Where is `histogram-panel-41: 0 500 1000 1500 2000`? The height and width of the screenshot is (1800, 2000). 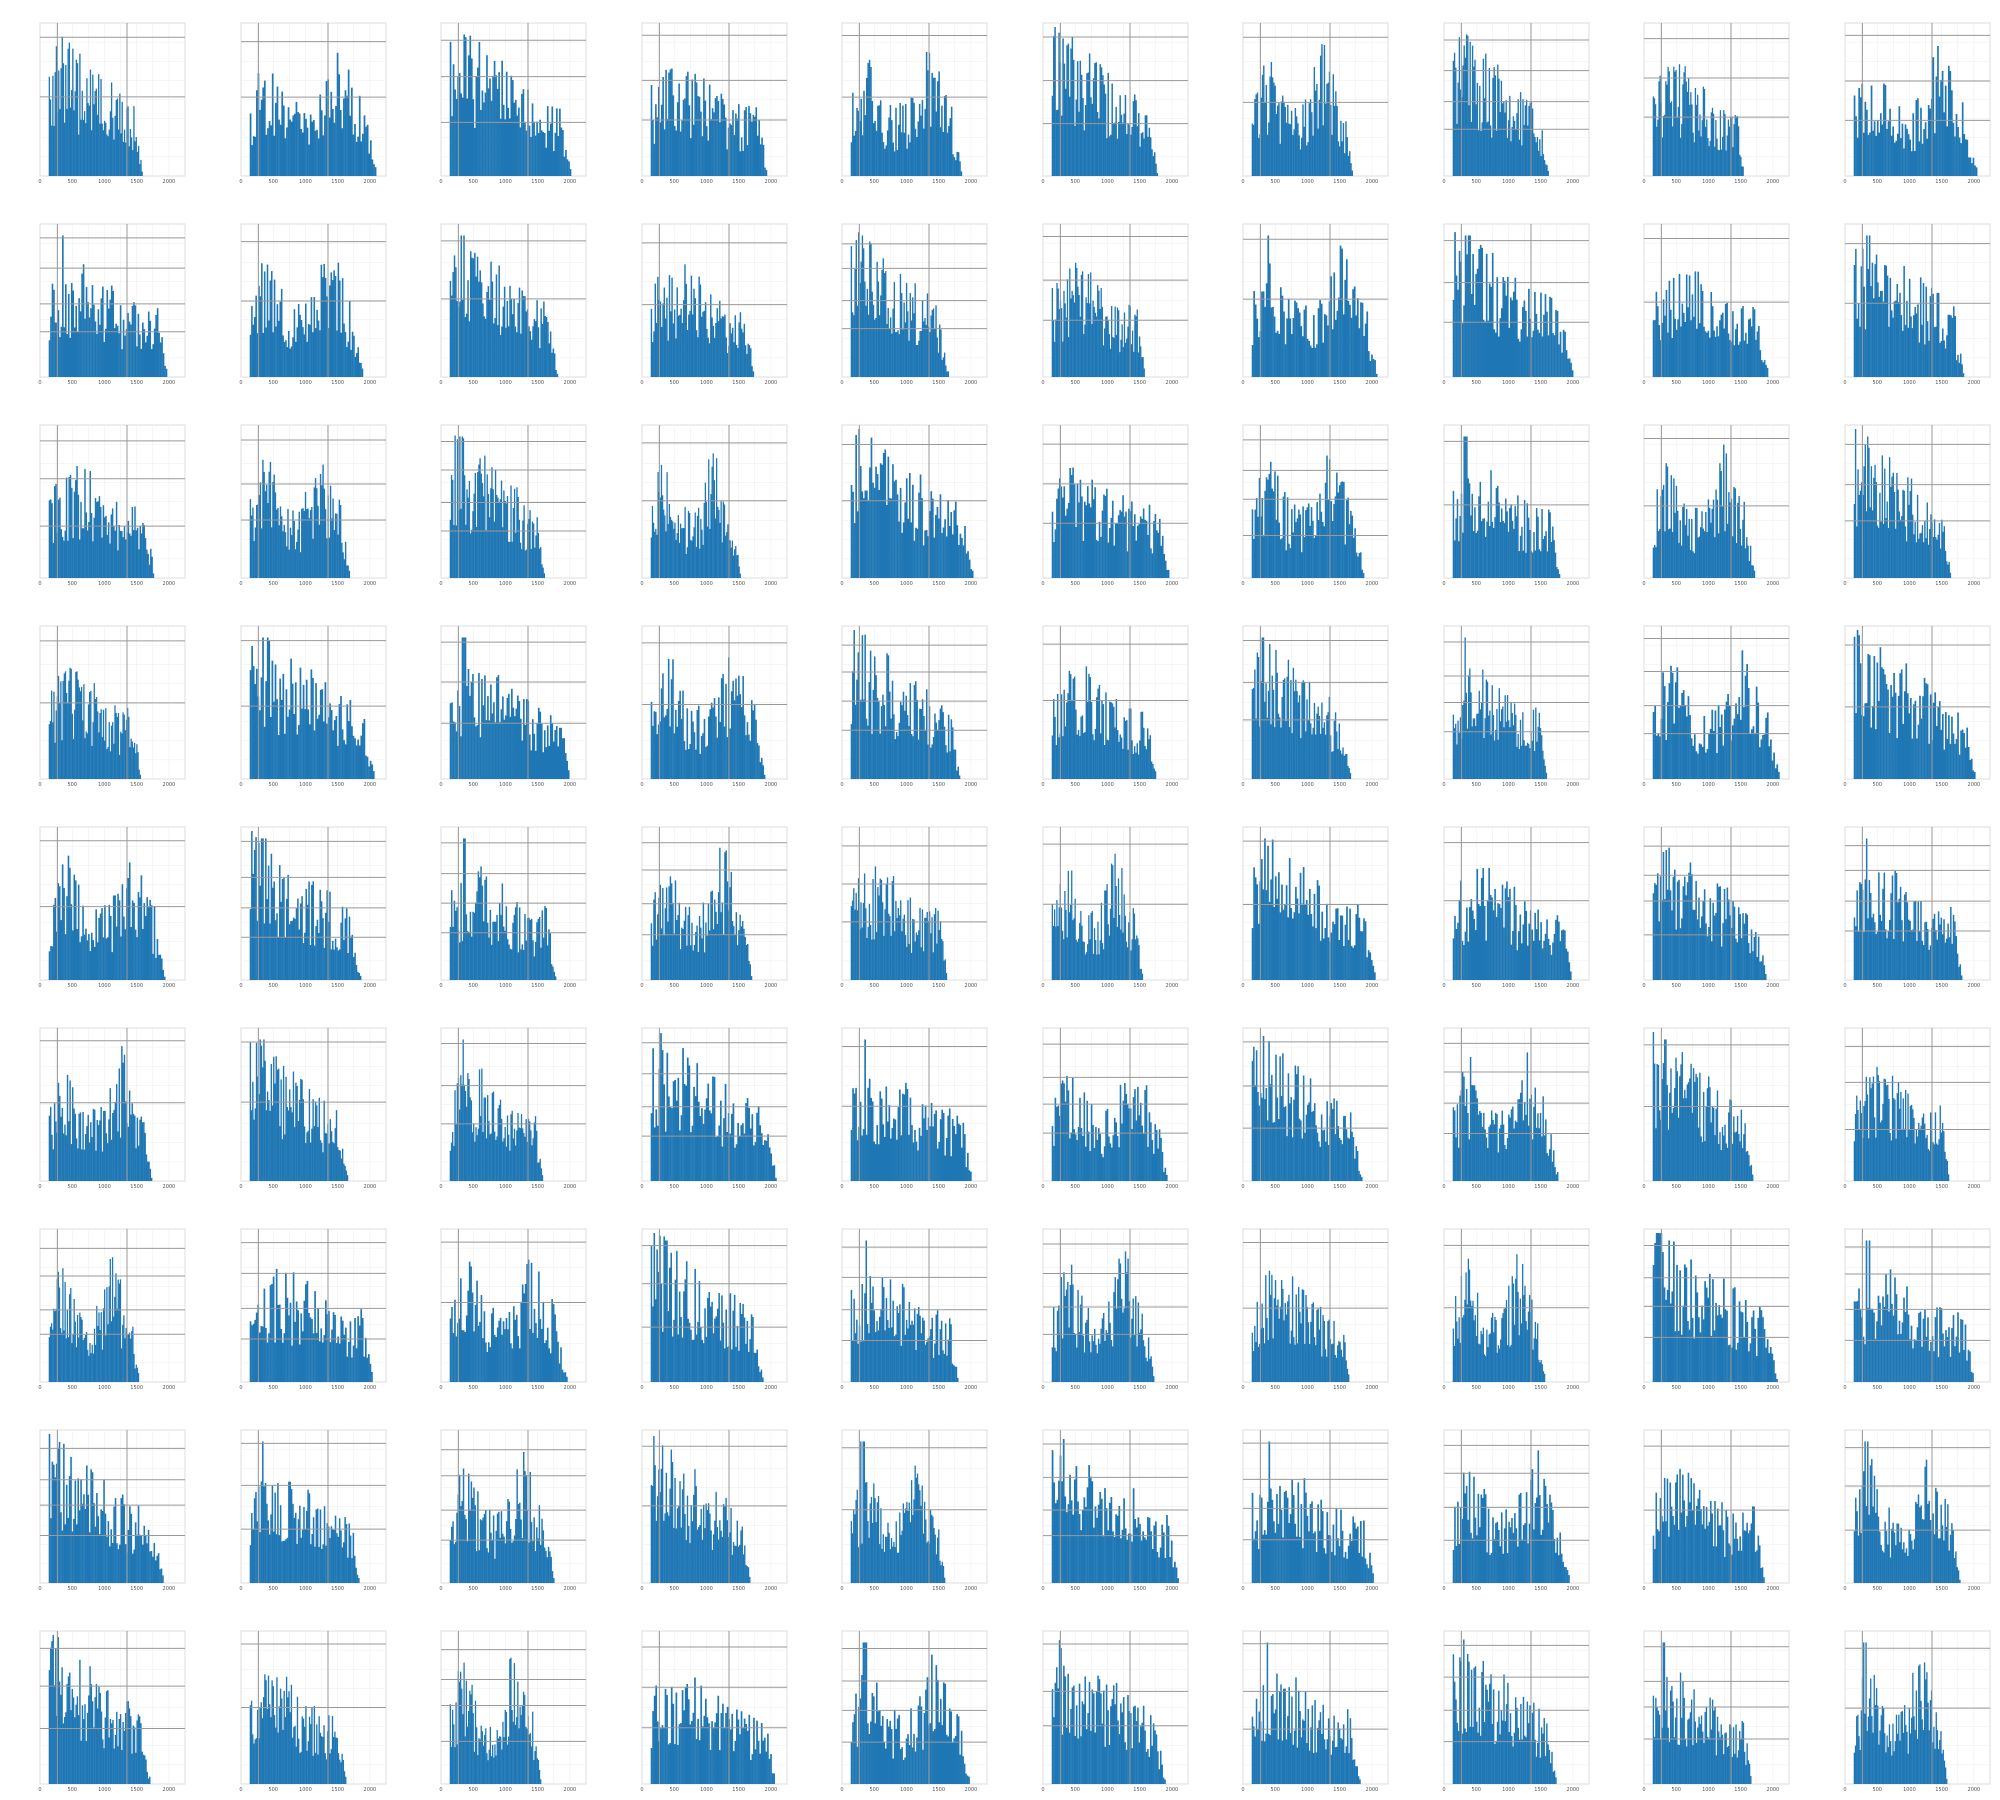
histogram-panel-41: 0 500 1000 1500 2000 is located at coordinates (112, 909).